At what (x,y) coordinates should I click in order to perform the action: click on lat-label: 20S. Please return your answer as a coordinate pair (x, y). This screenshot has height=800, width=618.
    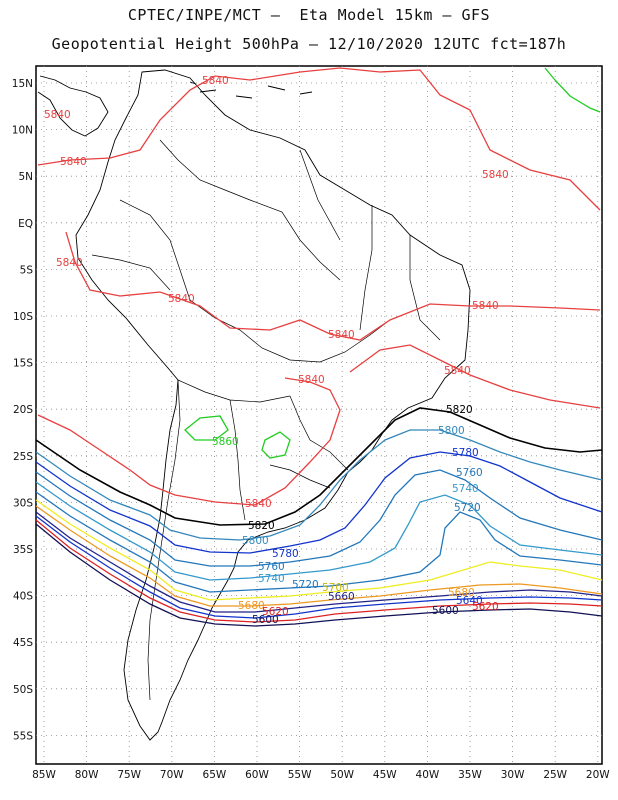
    Looking at the image, I should click on (23, 410).